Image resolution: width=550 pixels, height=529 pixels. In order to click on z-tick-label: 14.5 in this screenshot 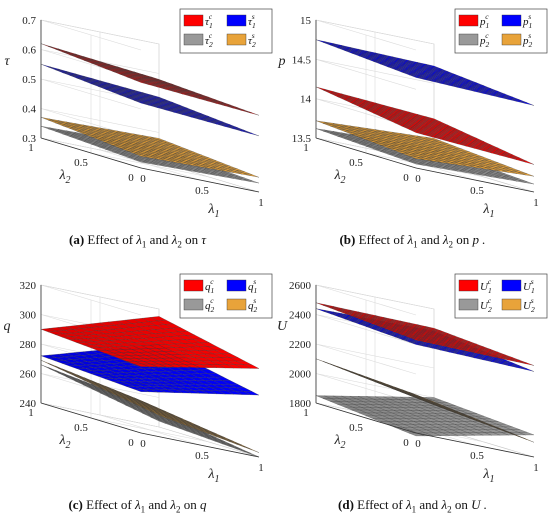, I will do `click(302, 60)`.